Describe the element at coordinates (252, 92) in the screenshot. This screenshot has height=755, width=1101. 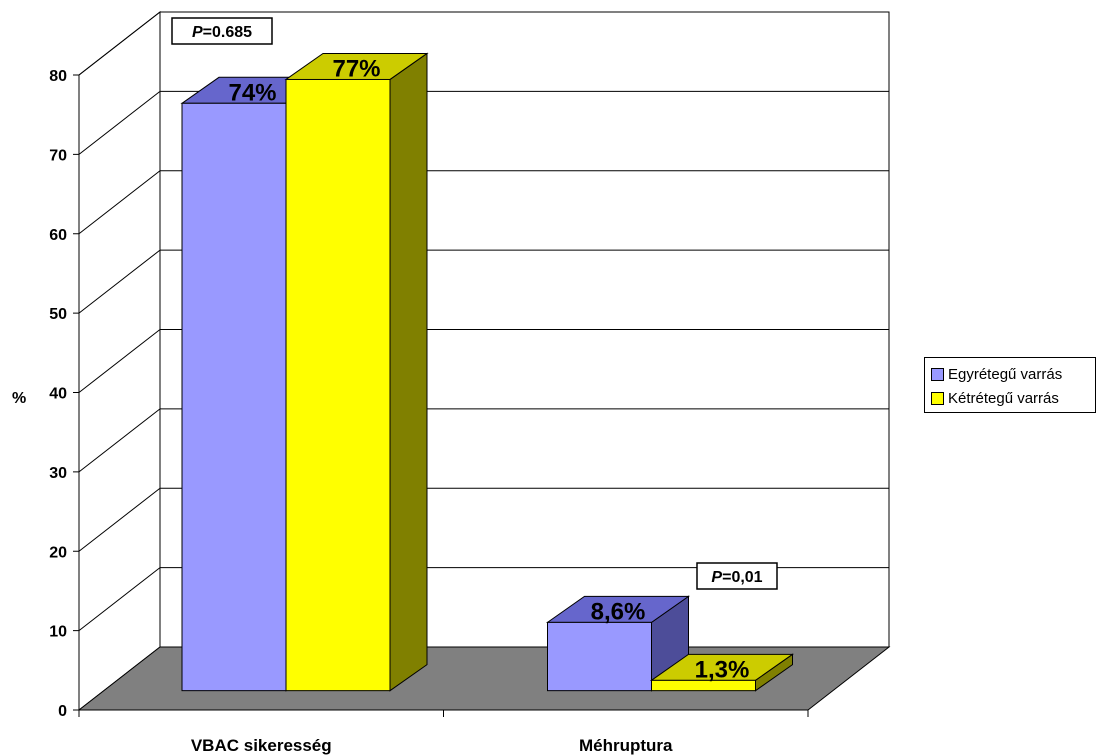
I see `data-label: 74%` at that location.